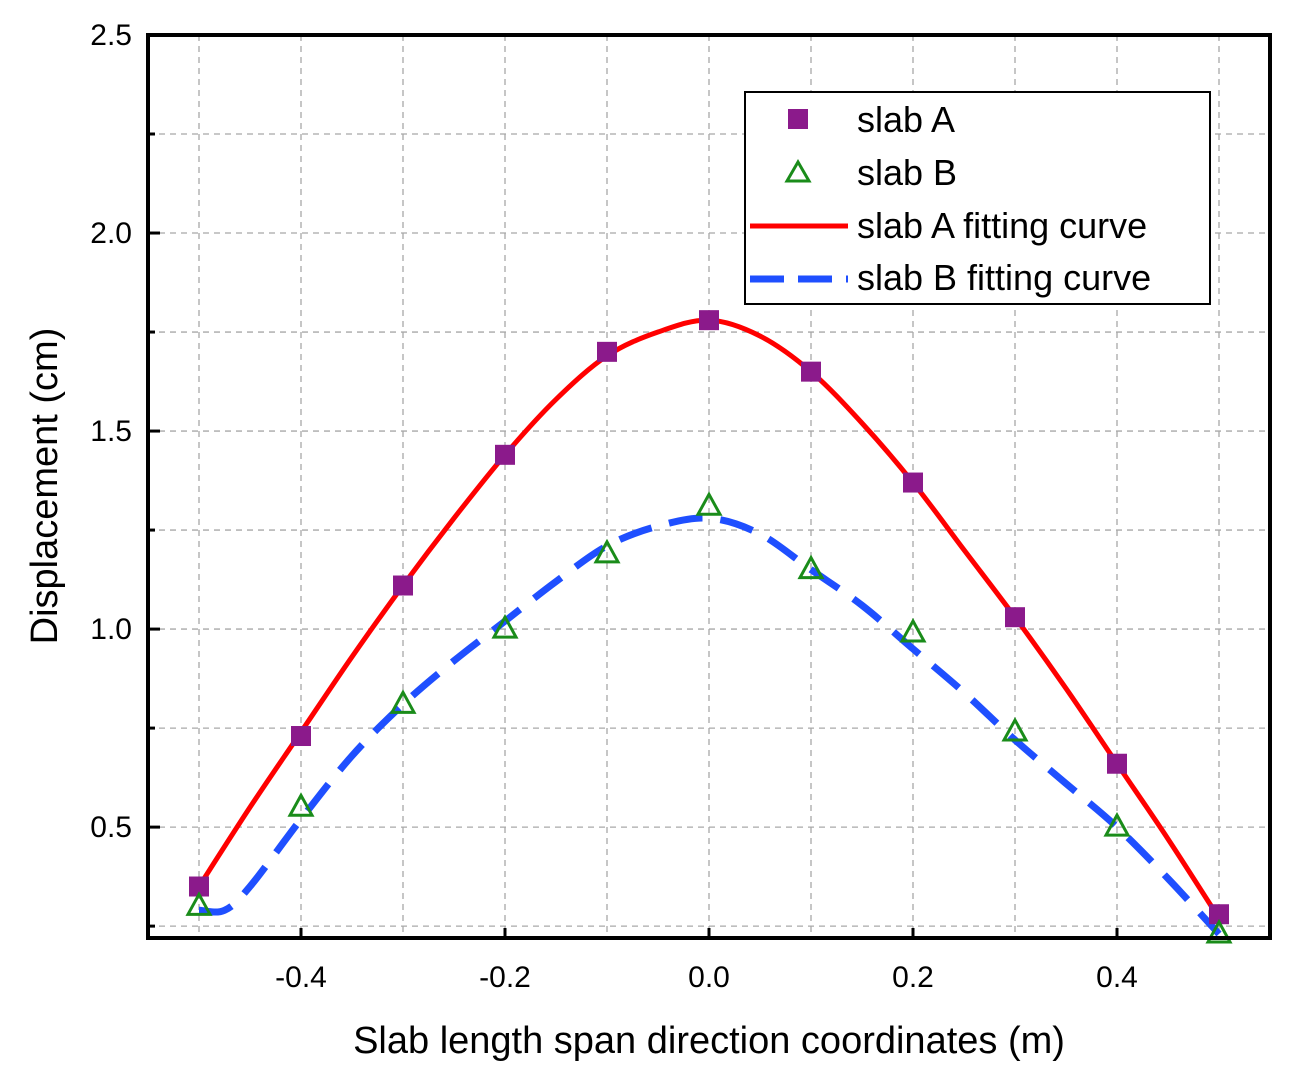 Image resolution: width=1291 pixels, height=1077 pixels. What do you see at coordinates (907, 172) in the screenshot?
I see `legend-label-slab-b: slab B` at bounding box center [907, 172].